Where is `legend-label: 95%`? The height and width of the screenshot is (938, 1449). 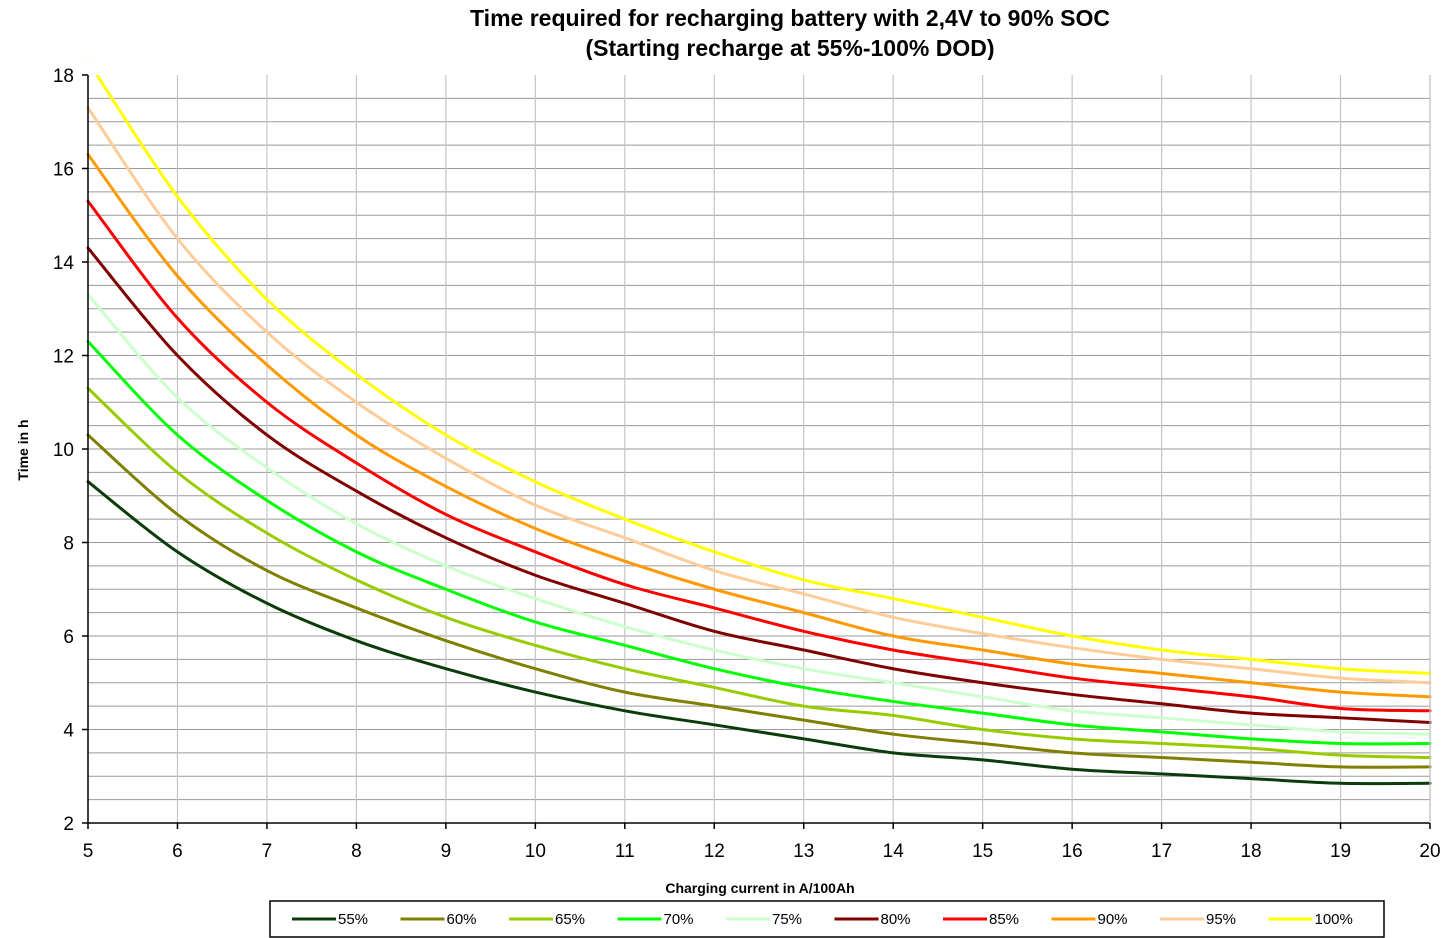
legend-label: 95% is located at coordinates (1221, 919).